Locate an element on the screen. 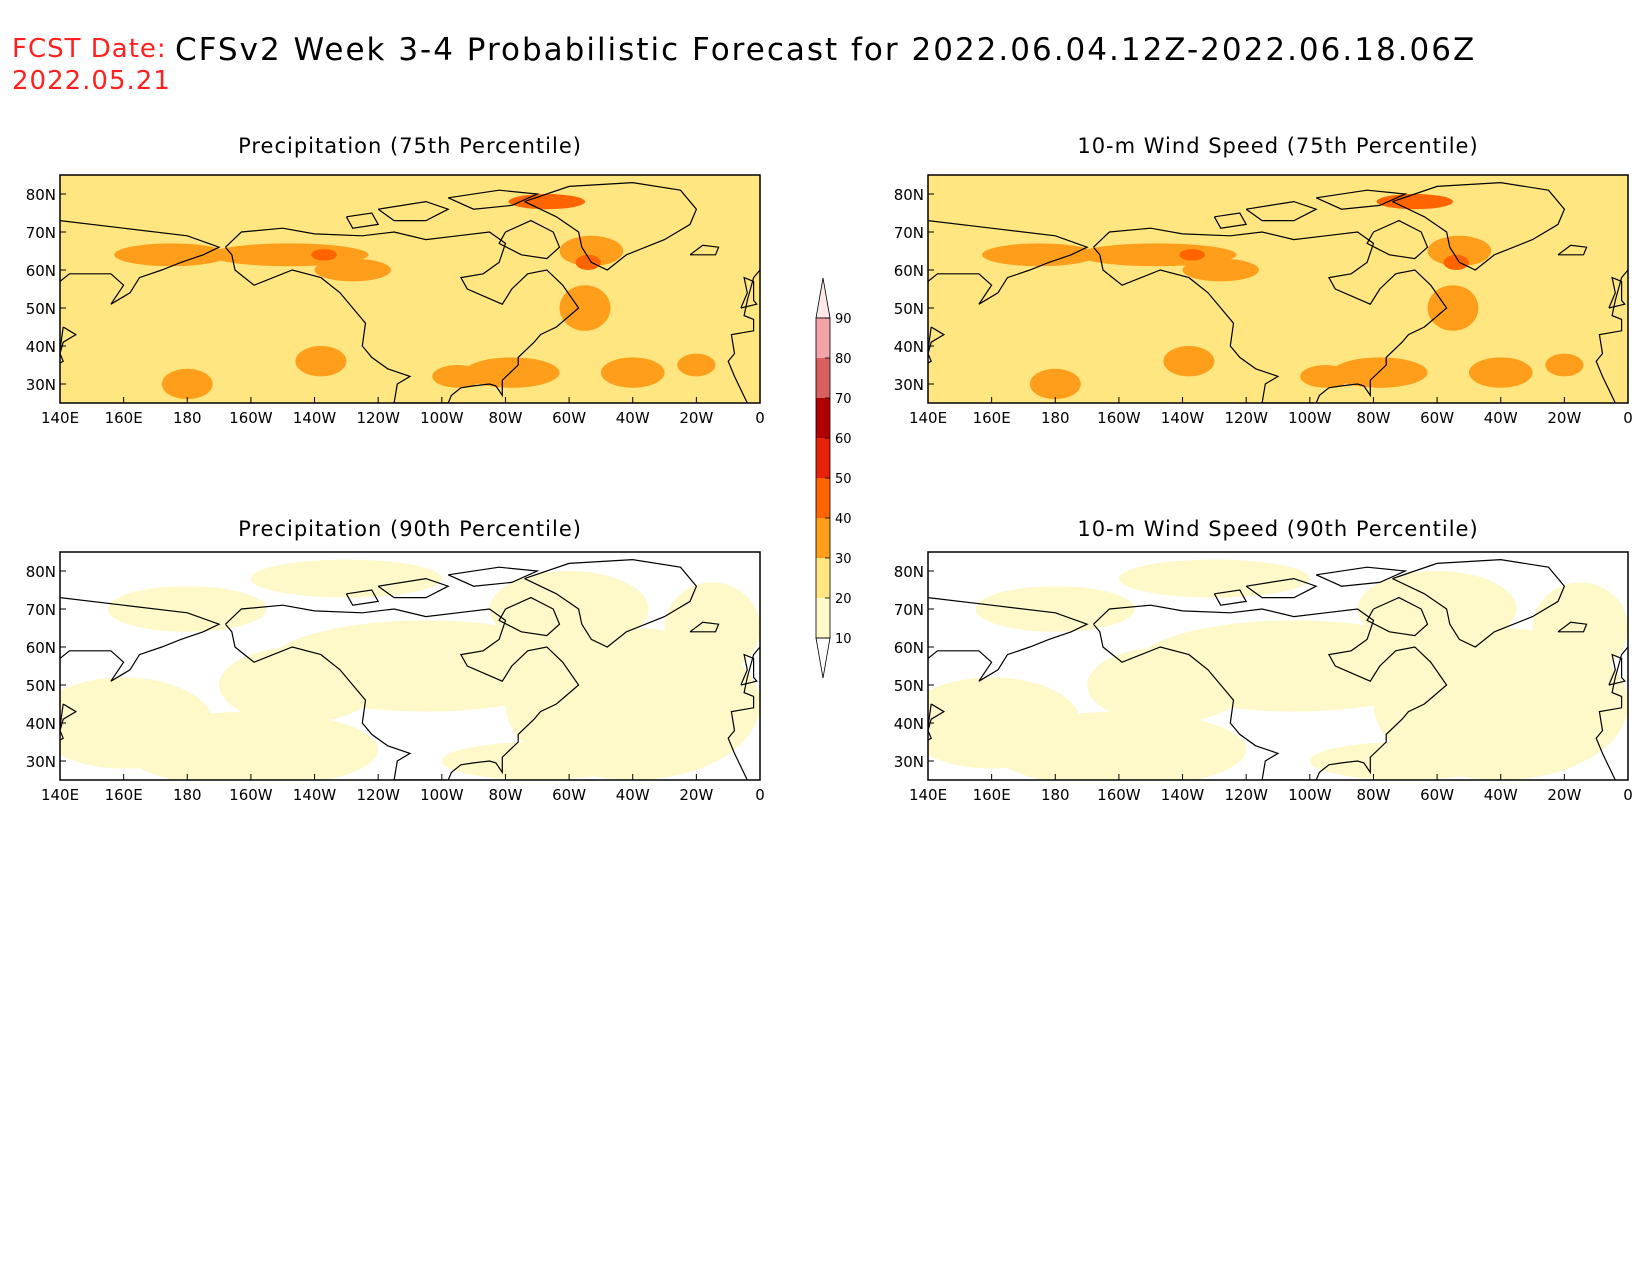 Image resolution: width=1650 pixels, height=1275 pixels. colorbar-label: 10 is located at coordinates (843, 639).